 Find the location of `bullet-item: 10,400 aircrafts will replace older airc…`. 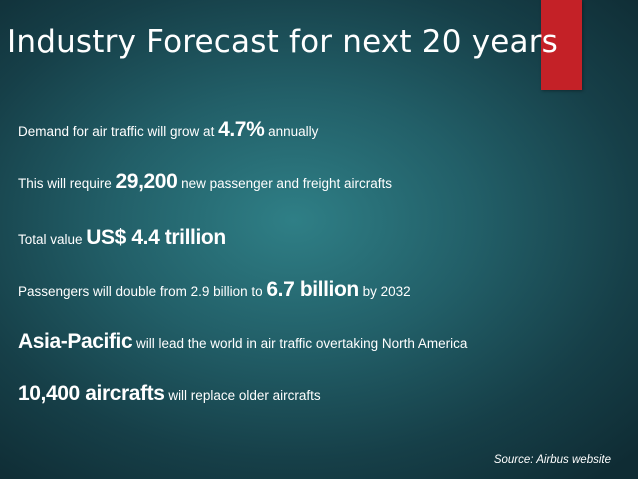

bullet-item: 10,400 aircrafts will replace older airc… is located at coordinates (169, 394).